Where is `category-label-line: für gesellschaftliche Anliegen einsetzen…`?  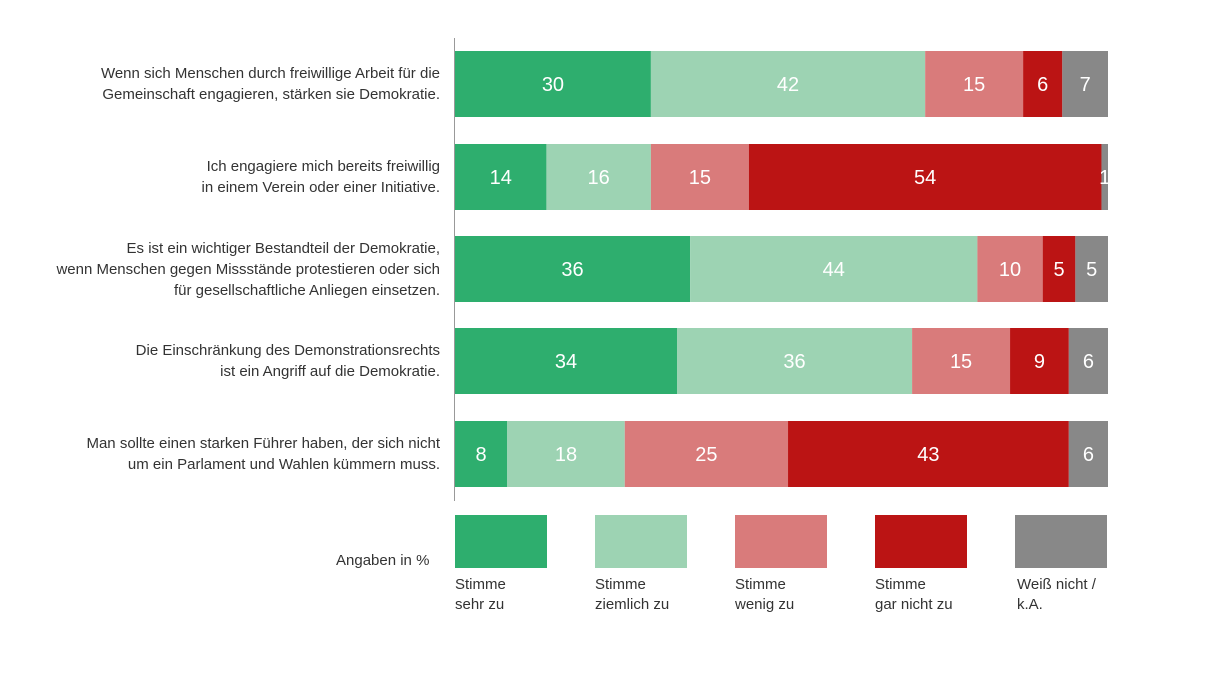
category-label-line: für gesellschaftliche Anliegen einsetzen… is located at coordinates (306, 290).